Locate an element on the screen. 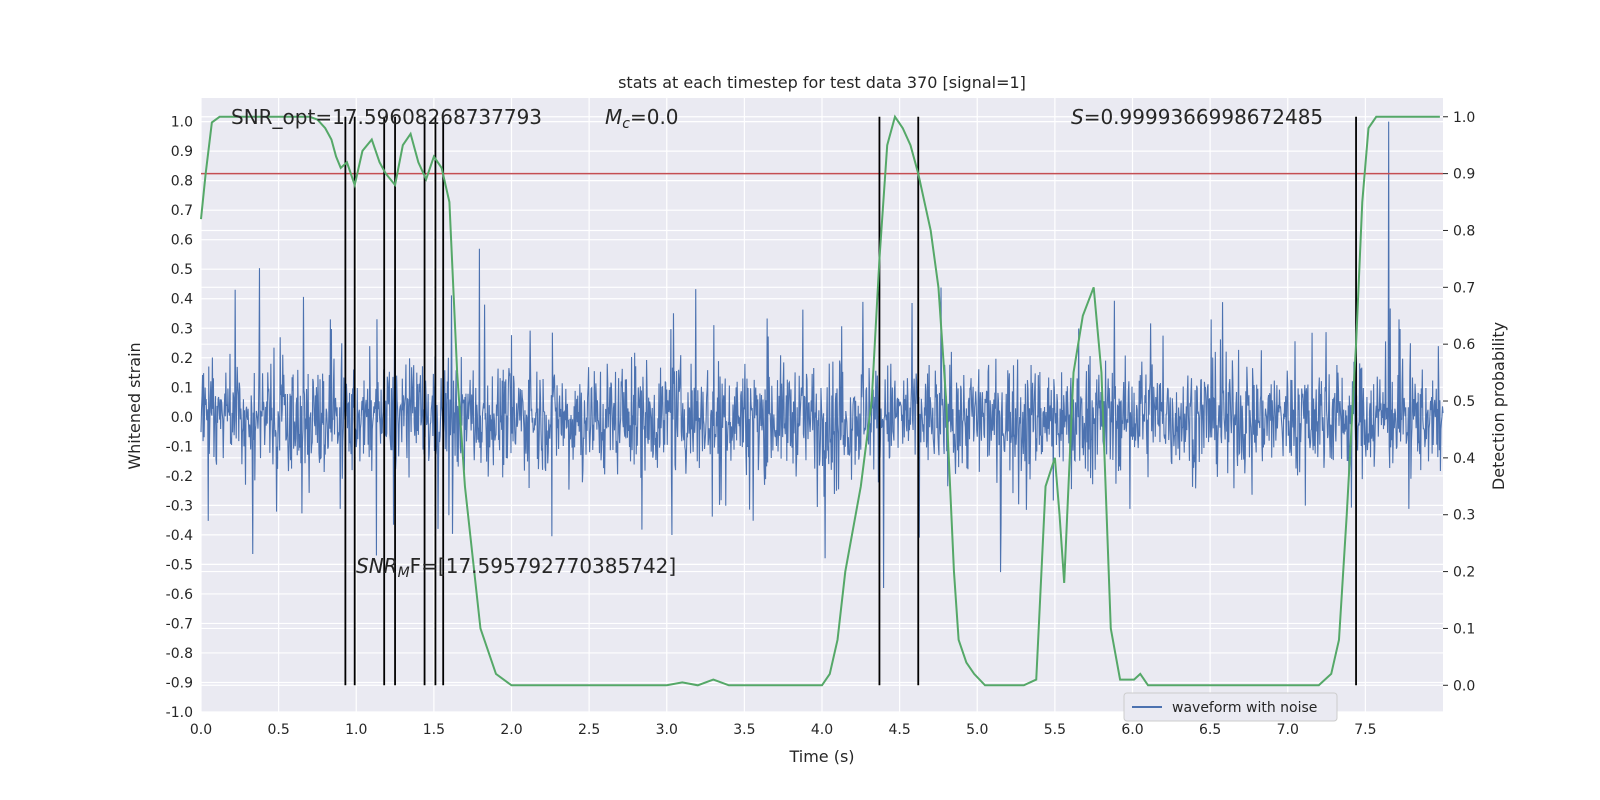 Image resolution: width=1600 pixels, height=800 pixels. chirp-mass-subscript: c is located at coordinates (626, 124).